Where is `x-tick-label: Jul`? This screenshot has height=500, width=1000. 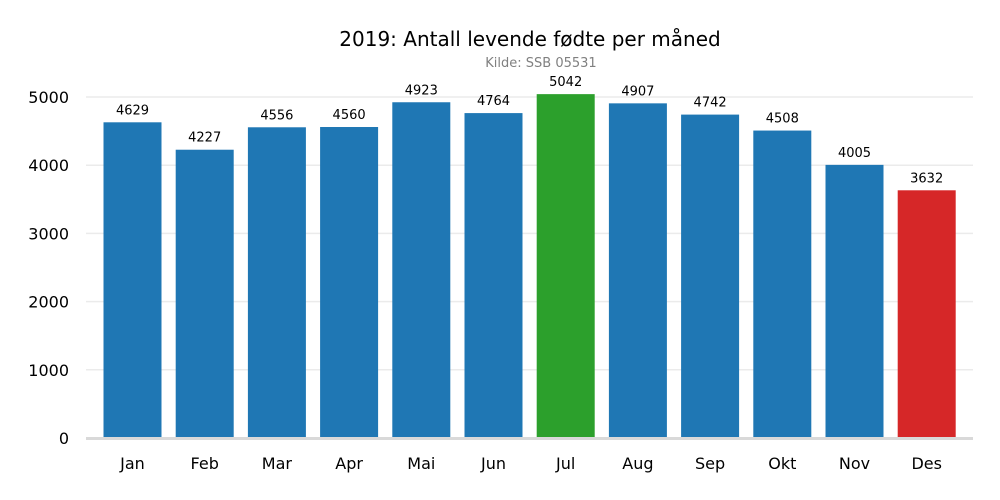 x-tick-label: Jul is located at coordinates (565, 463).